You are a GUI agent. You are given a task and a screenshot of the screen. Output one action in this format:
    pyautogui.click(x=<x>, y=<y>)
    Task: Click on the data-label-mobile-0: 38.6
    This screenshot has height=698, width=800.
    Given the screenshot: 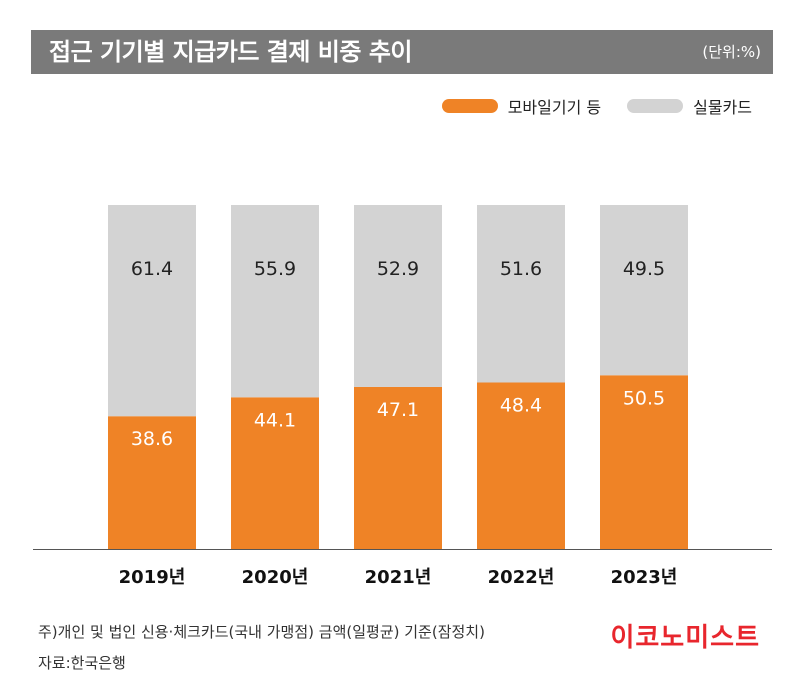 What is the action you would take?
    pyautogui.click(x=152, y=439)
    